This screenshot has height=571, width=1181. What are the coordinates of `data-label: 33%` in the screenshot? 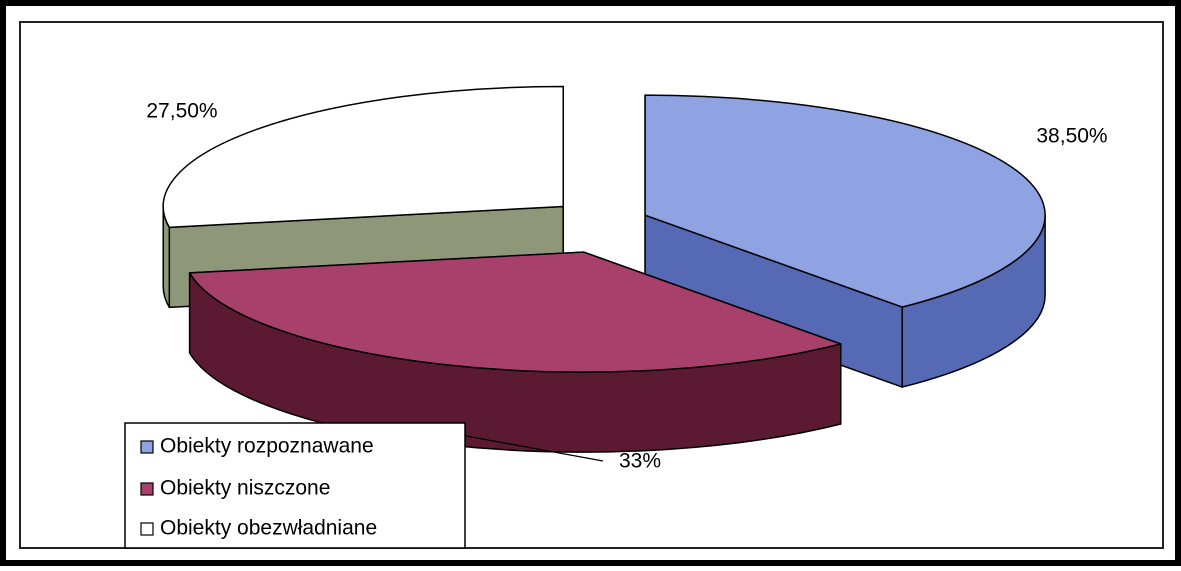 It's located at (640, 461).